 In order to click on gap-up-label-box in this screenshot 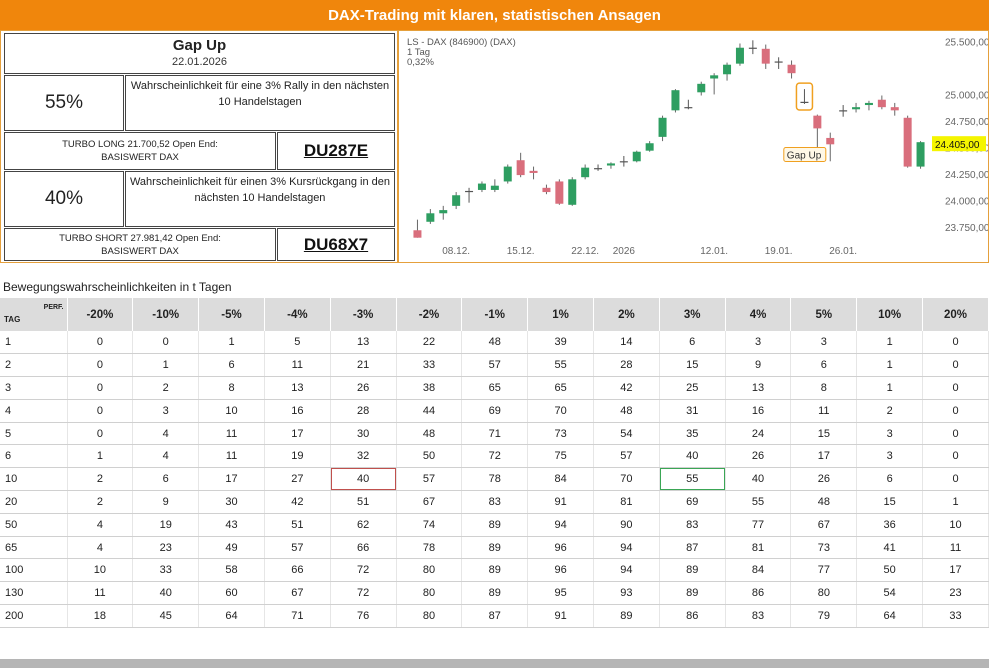, I will do `click(805, 154)`.